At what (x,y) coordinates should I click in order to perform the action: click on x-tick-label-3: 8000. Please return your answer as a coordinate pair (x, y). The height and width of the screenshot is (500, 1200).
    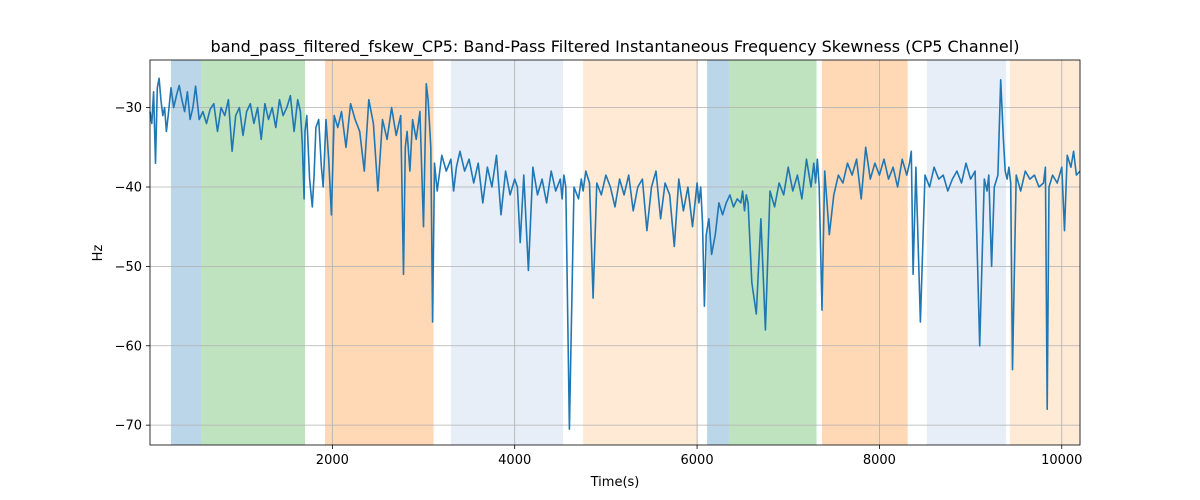
    Looking at the image, I should click on (879, 460).